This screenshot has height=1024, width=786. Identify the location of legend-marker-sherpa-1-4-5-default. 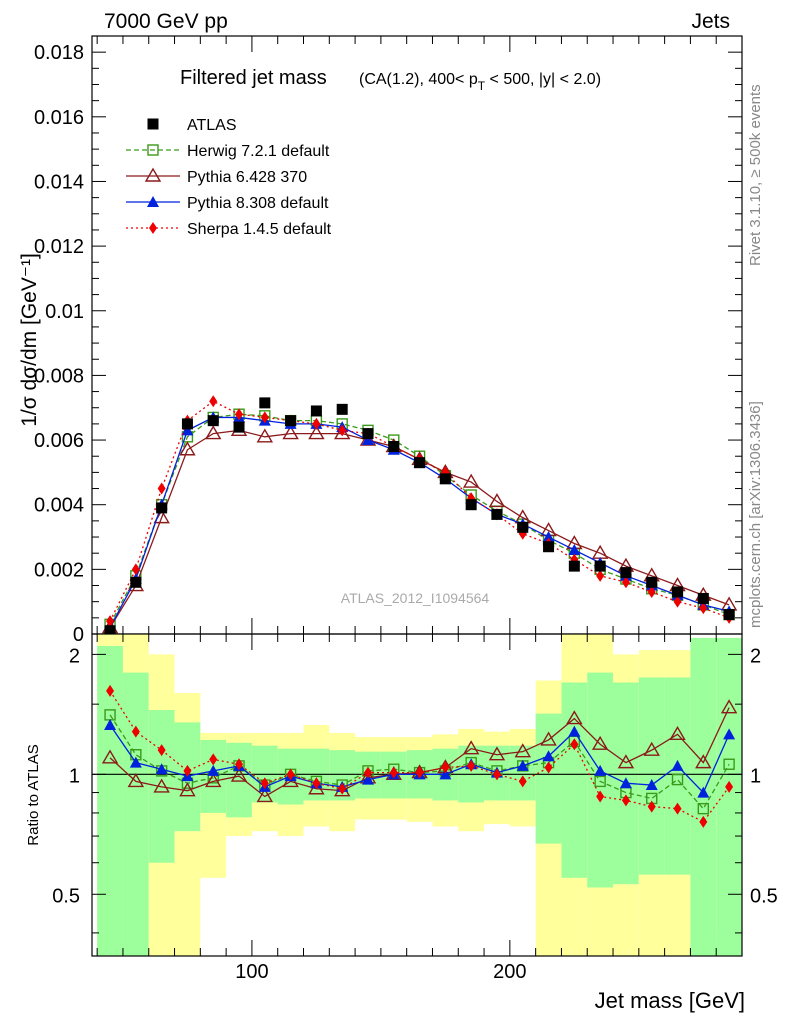
(153, 228).